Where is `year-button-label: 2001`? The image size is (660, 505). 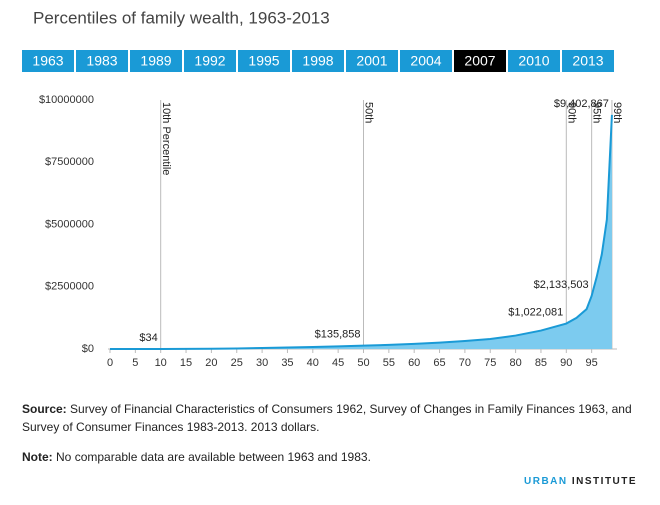
year-button-label: 2001 is located at coordinates (371, 61).